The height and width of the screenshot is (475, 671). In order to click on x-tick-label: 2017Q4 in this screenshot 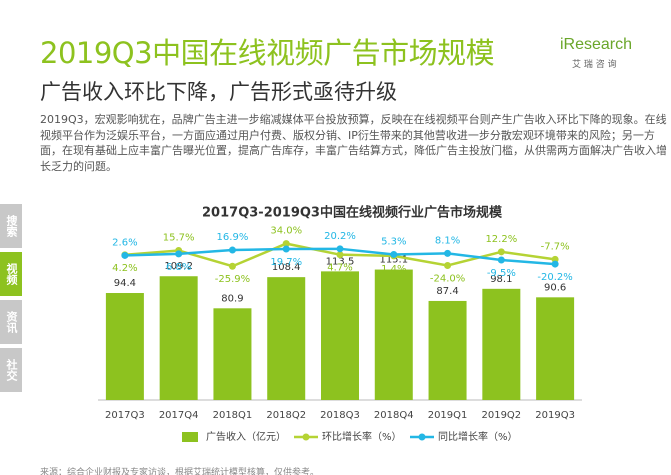, I will do `click(179, 415)`.